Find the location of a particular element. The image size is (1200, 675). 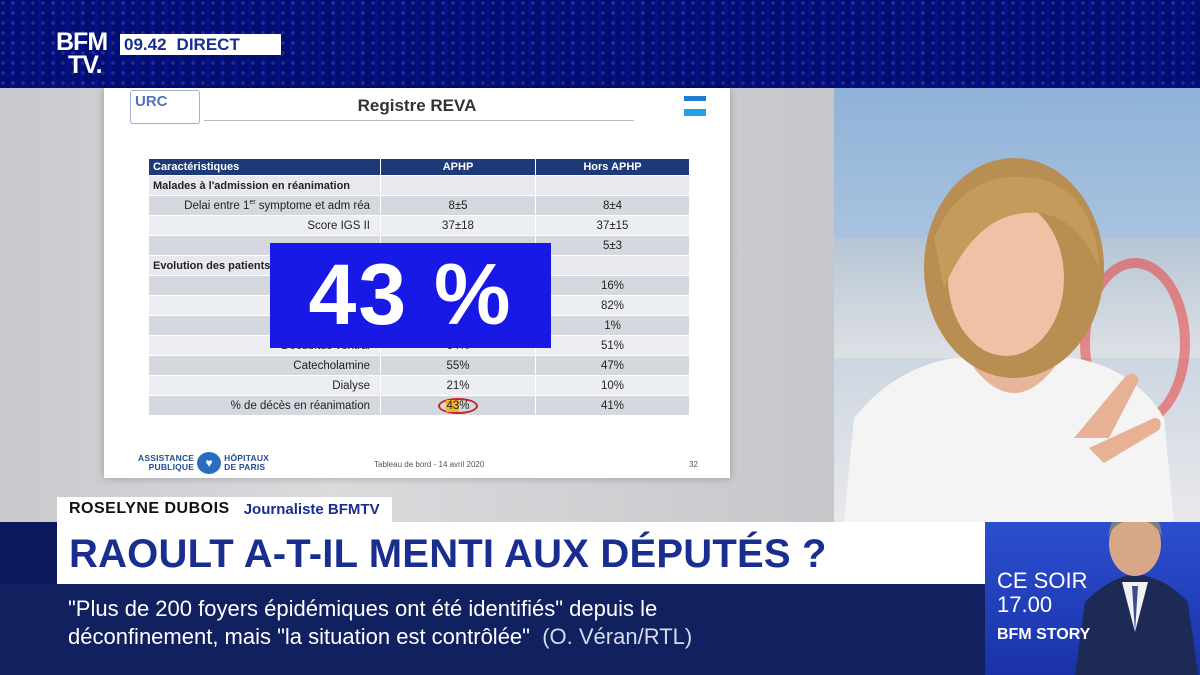

row-hors: 10% is located at coordinates (612, 385).